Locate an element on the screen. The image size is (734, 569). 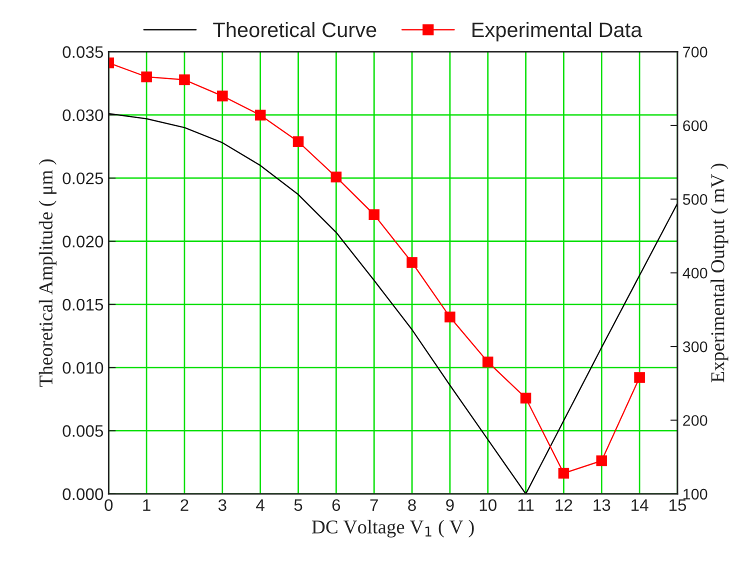
y2-tick-label: 700 is located at coordinates (695, 52).